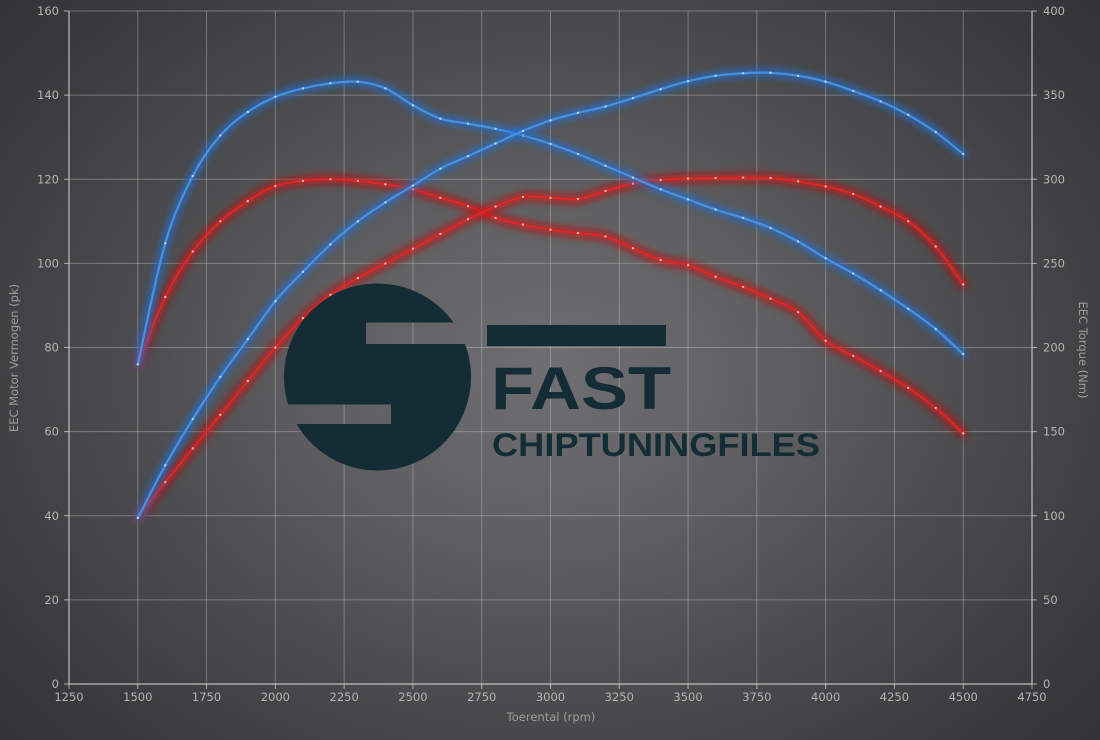  I want to click on fast-chiptuningfiles-logo: FAST CHIPTUNINGFILES, so click(549, 377).